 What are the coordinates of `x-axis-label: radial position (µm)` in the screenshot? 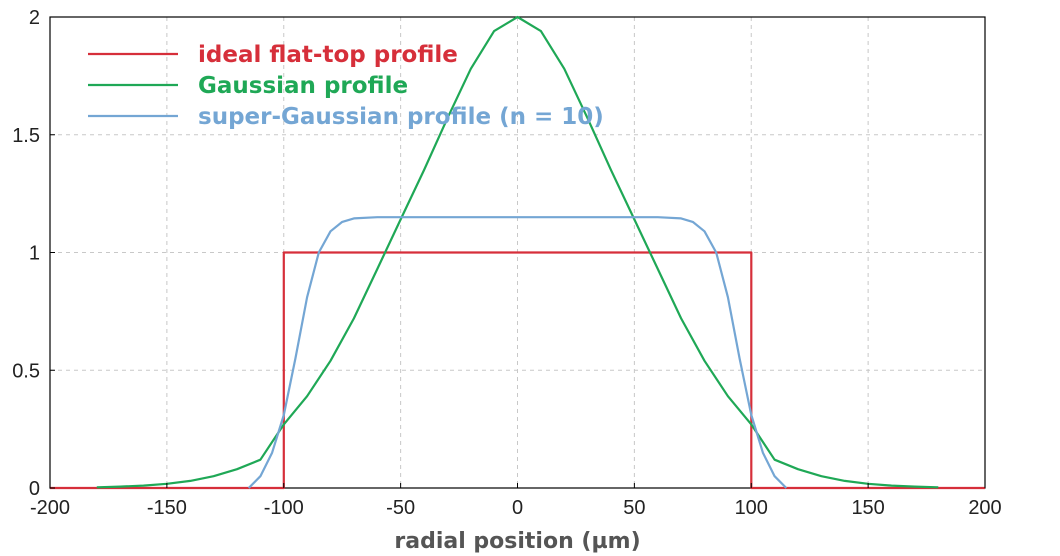 It's located at (517, 541).